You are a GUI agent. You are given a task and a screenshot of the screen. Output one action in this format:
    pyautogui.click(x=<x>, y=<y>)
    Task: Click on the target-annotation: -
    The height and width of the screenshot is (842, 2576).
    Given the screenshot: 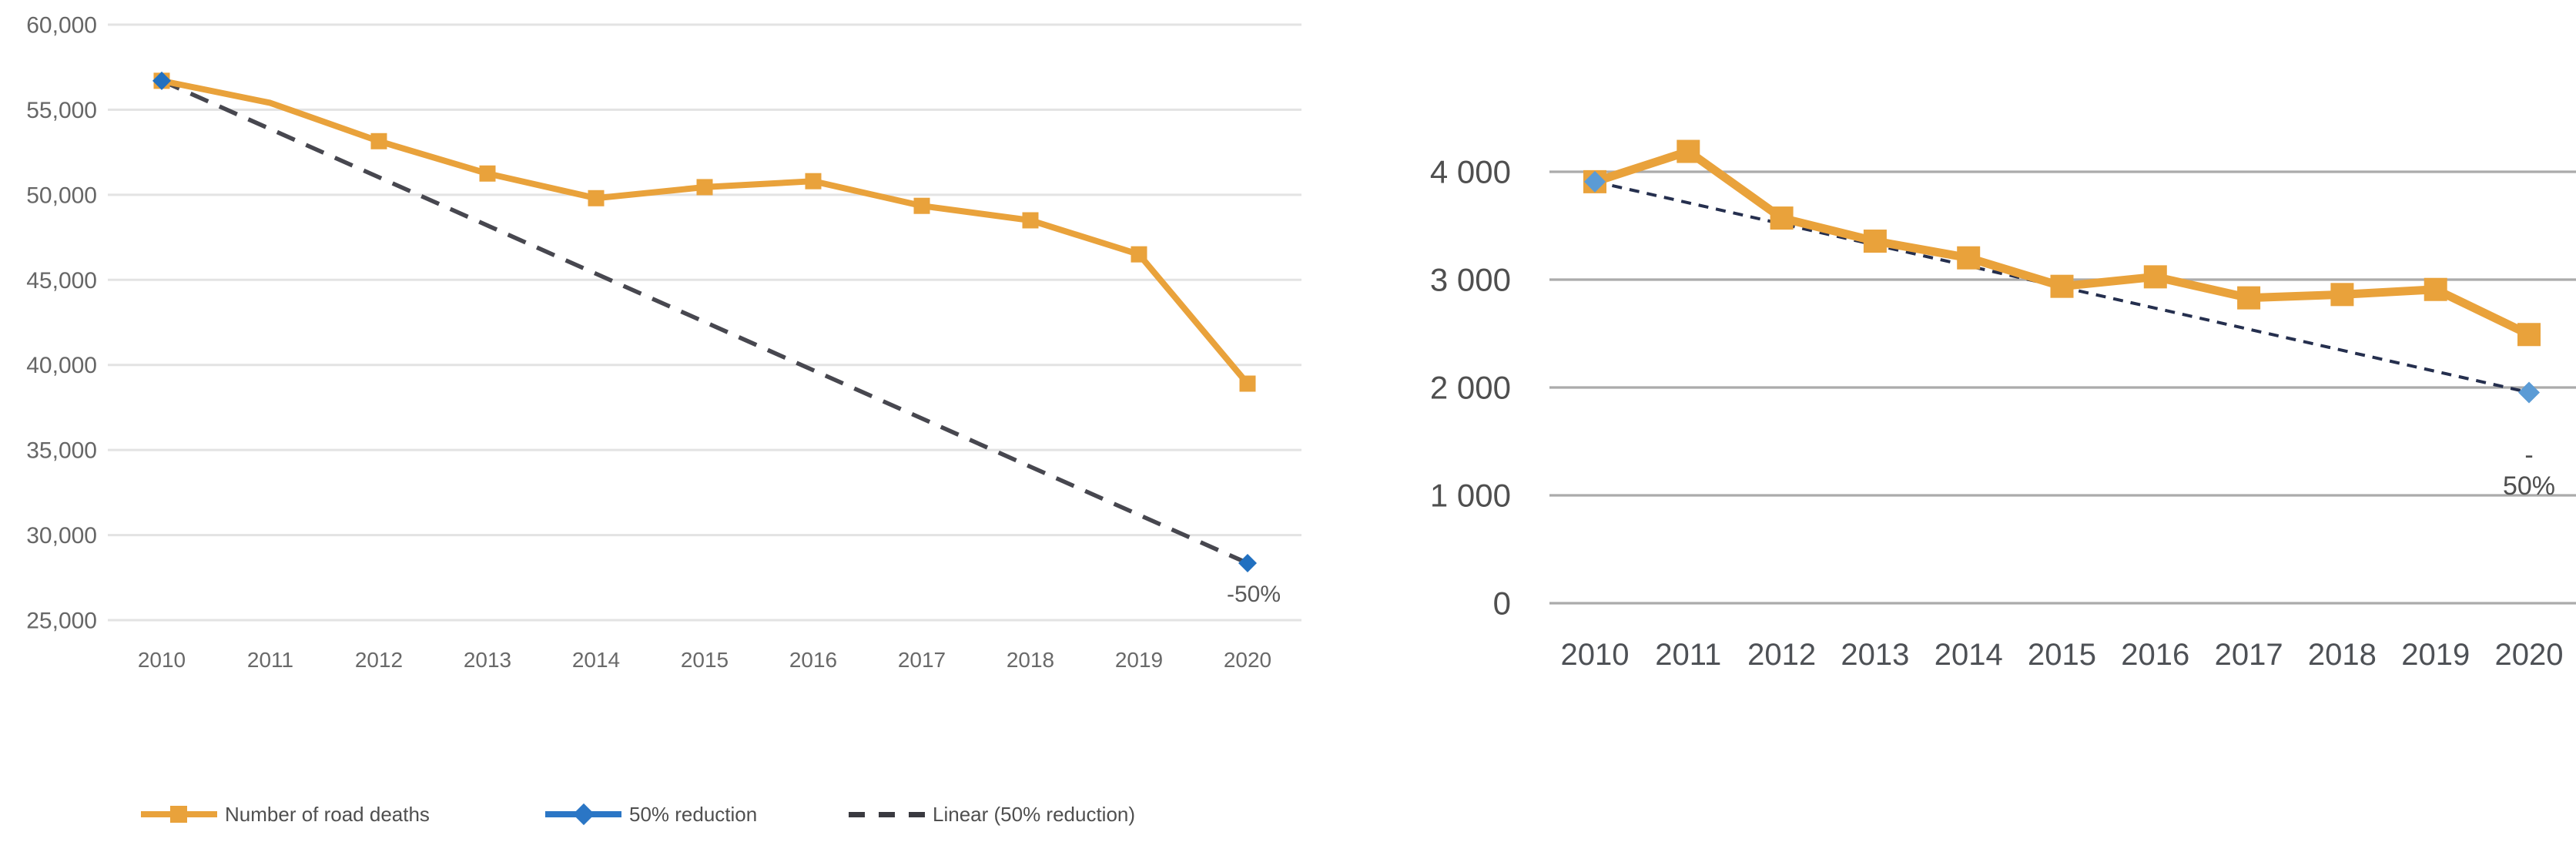 What is the action you would take?
    pyautogui.click(x=2528, y=456)
    